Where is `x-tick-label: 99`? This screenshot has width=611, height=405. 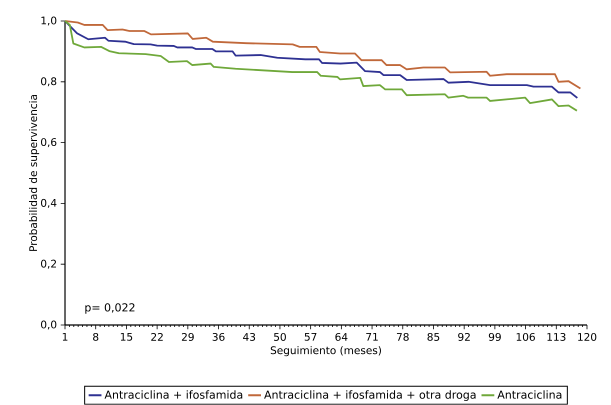 x-tick-label: 99 is located at coordinates (494, 337).